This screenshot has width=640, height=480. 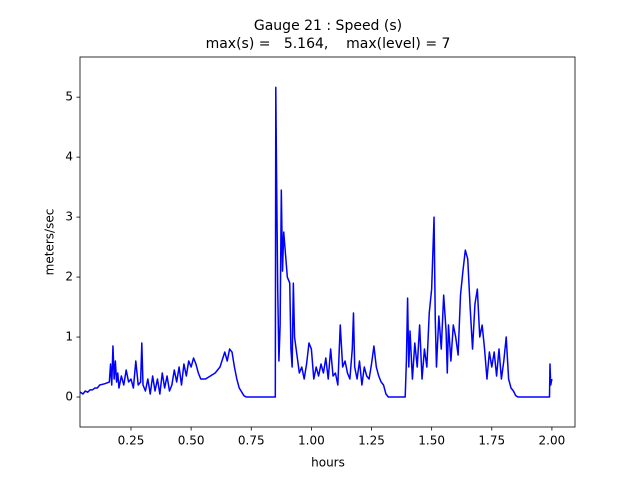 What do you see at coordinates (552, 441) in the screenshot?
I see `x-tick-label: 2.00` at bounding box center [552, 441].